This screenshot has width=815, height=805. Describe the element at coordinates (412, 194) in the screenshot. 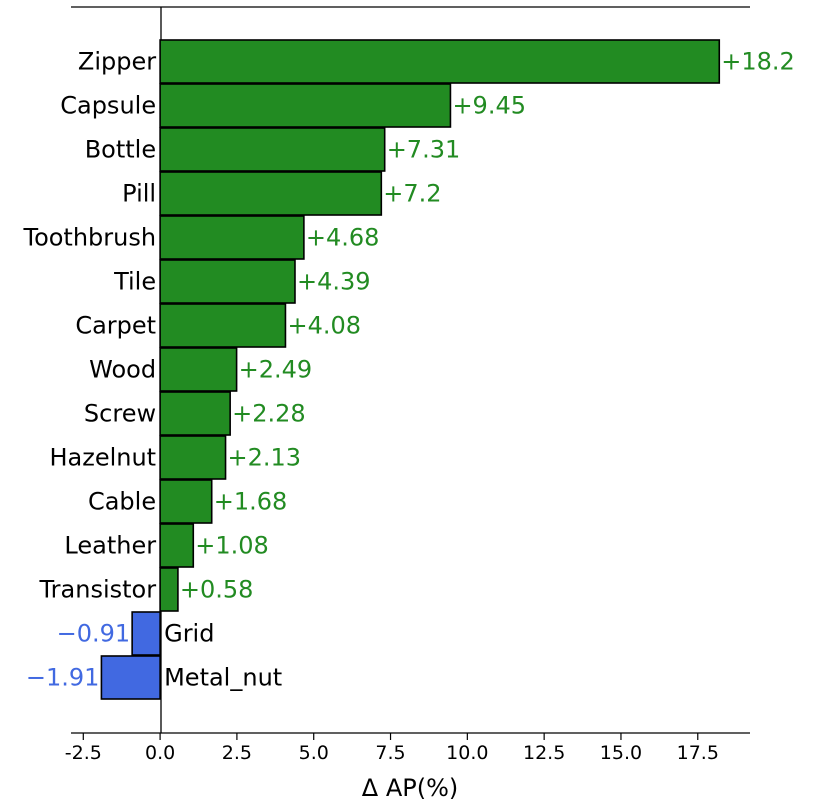

I see `data-label: +7.2` at that location.